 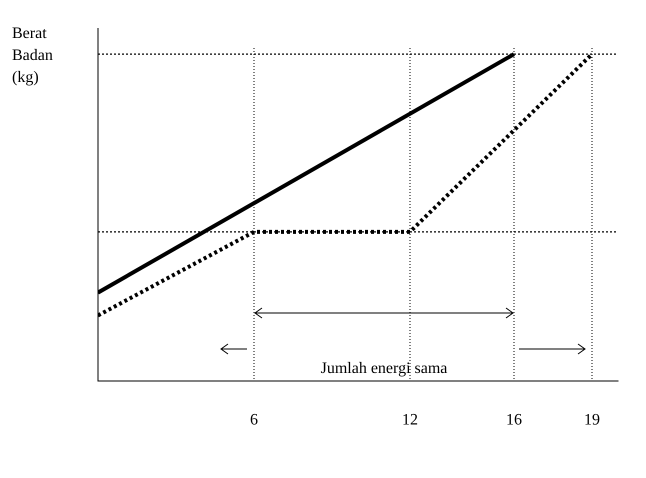 What do you see at coordinates (514, 420) in the screenshot?
I see `x-tick-label: 16` at bounding box center [514, 420].